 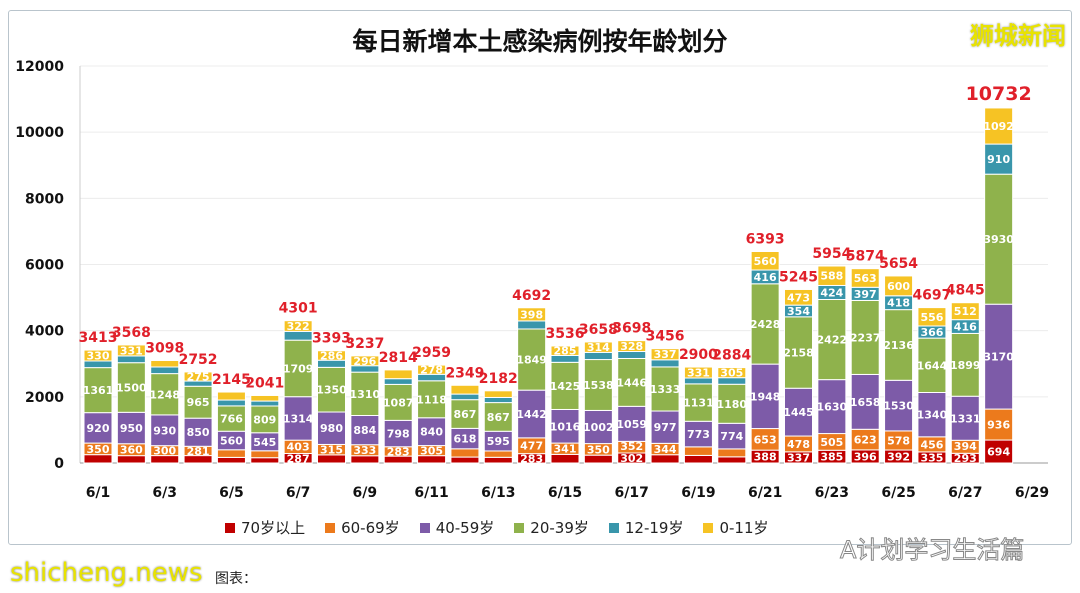 What do you see at coordinates (798, 444) in the screenshot?
I see `segment-label: 478` at bounding box center [798, 444].